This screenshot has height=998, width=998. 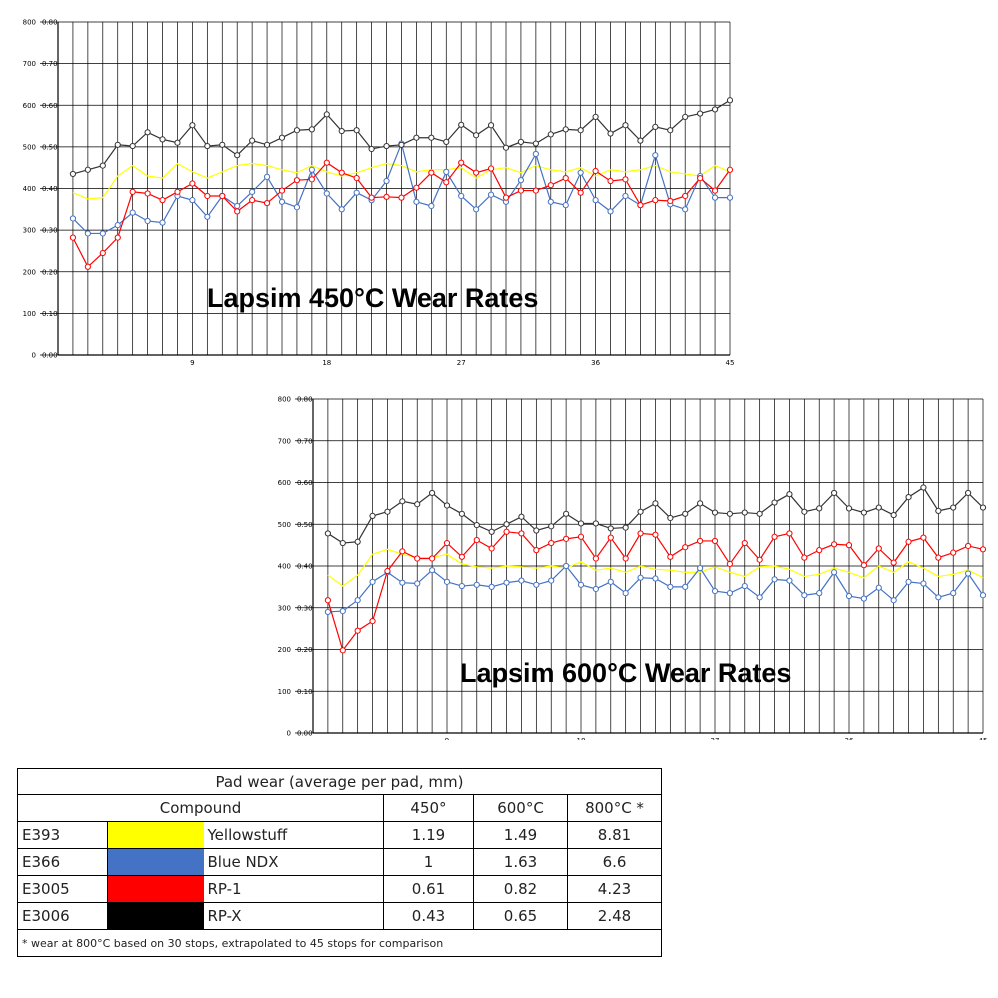 What do you see at coordinates (284, 650) in the screenshot?
I see `chart-600-ytick-left: 200` at bounding box center [284, 650].